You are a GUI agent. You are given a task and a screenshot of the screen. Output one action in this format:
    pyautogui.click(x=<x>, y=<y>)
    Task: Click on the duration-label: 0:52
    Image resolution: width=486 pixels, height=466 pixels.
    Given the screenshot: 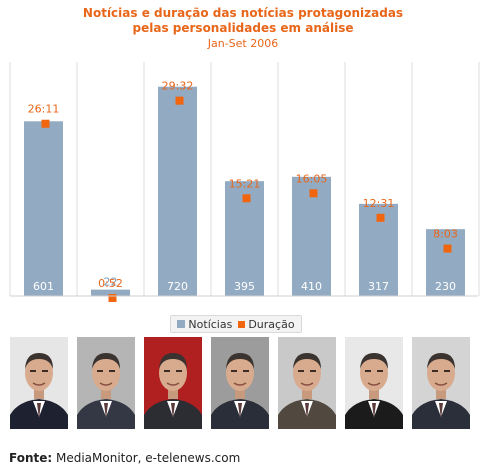 What is the action you would take?
    pyautogui.click(x=110, y=283)
    